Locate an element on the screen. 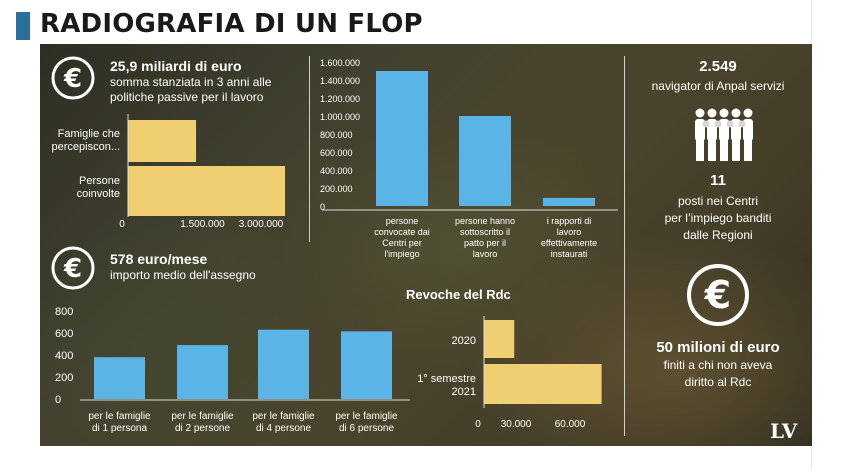 This screenshot has width=844, height=470. category-label: per le famiglie di 6 persone is located at coordinates (366, 422).